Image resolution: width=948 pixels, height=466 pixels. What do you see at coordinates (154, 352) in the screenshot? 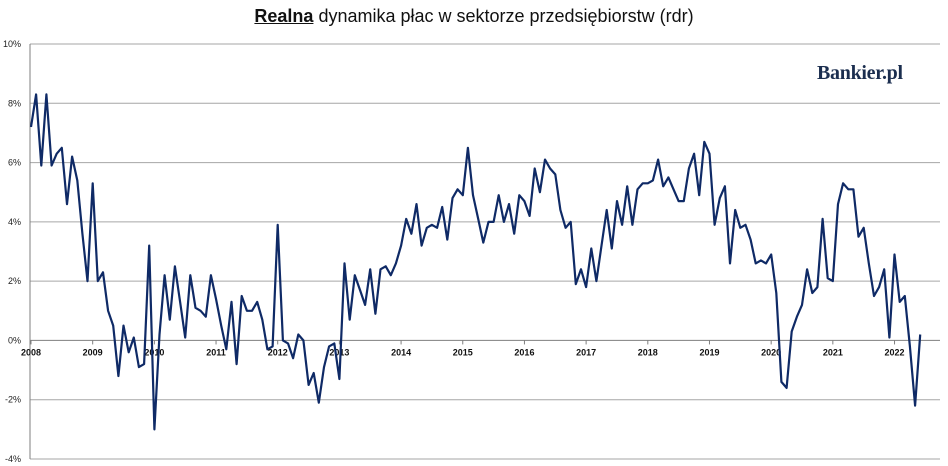
I see `x-tick-label: 2010` at bounding box center [154, 352].